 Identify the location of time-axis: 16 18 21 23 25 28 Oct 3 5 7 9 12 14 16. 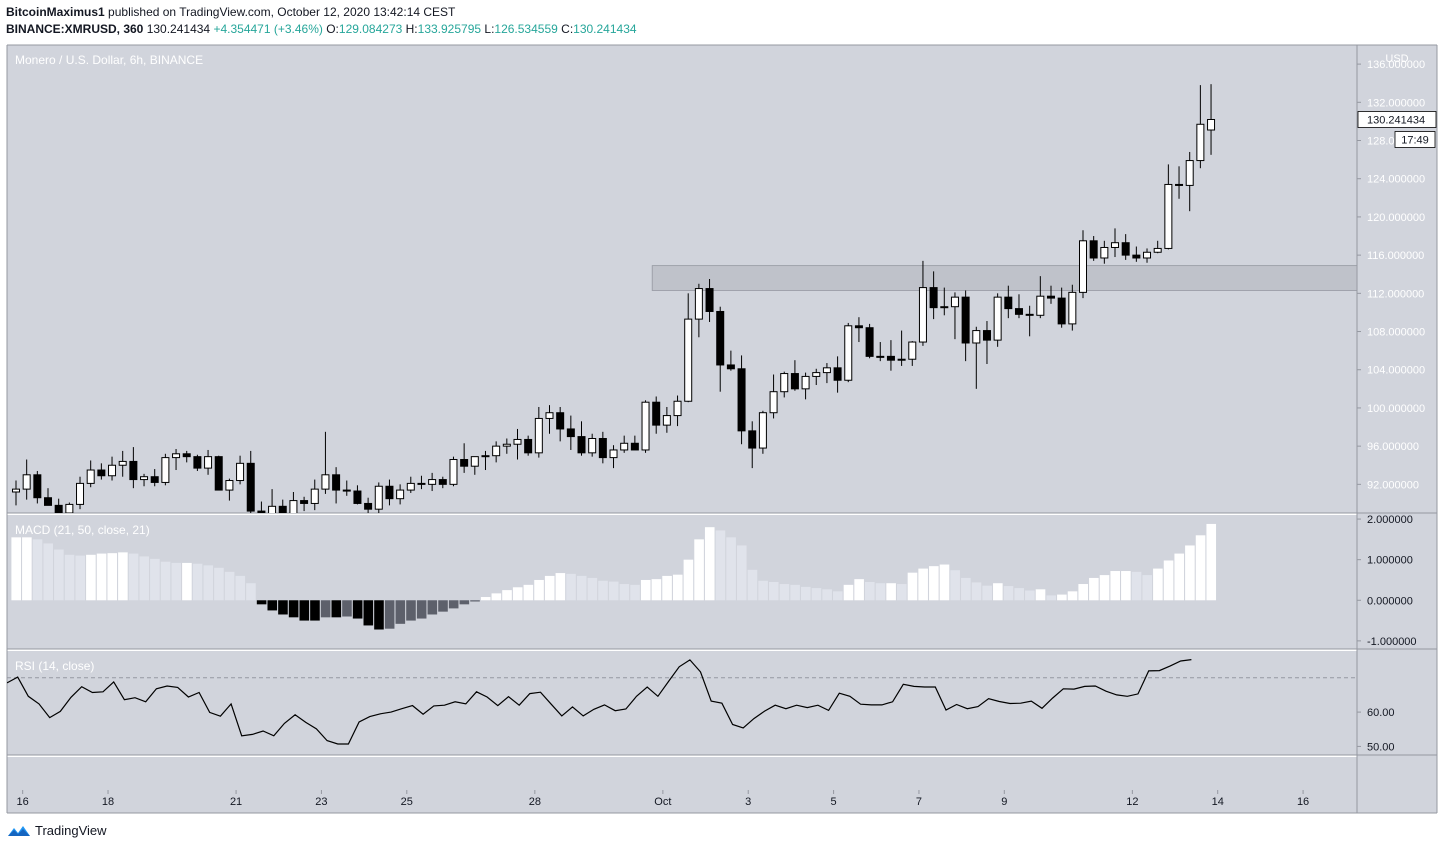
(663, 799).